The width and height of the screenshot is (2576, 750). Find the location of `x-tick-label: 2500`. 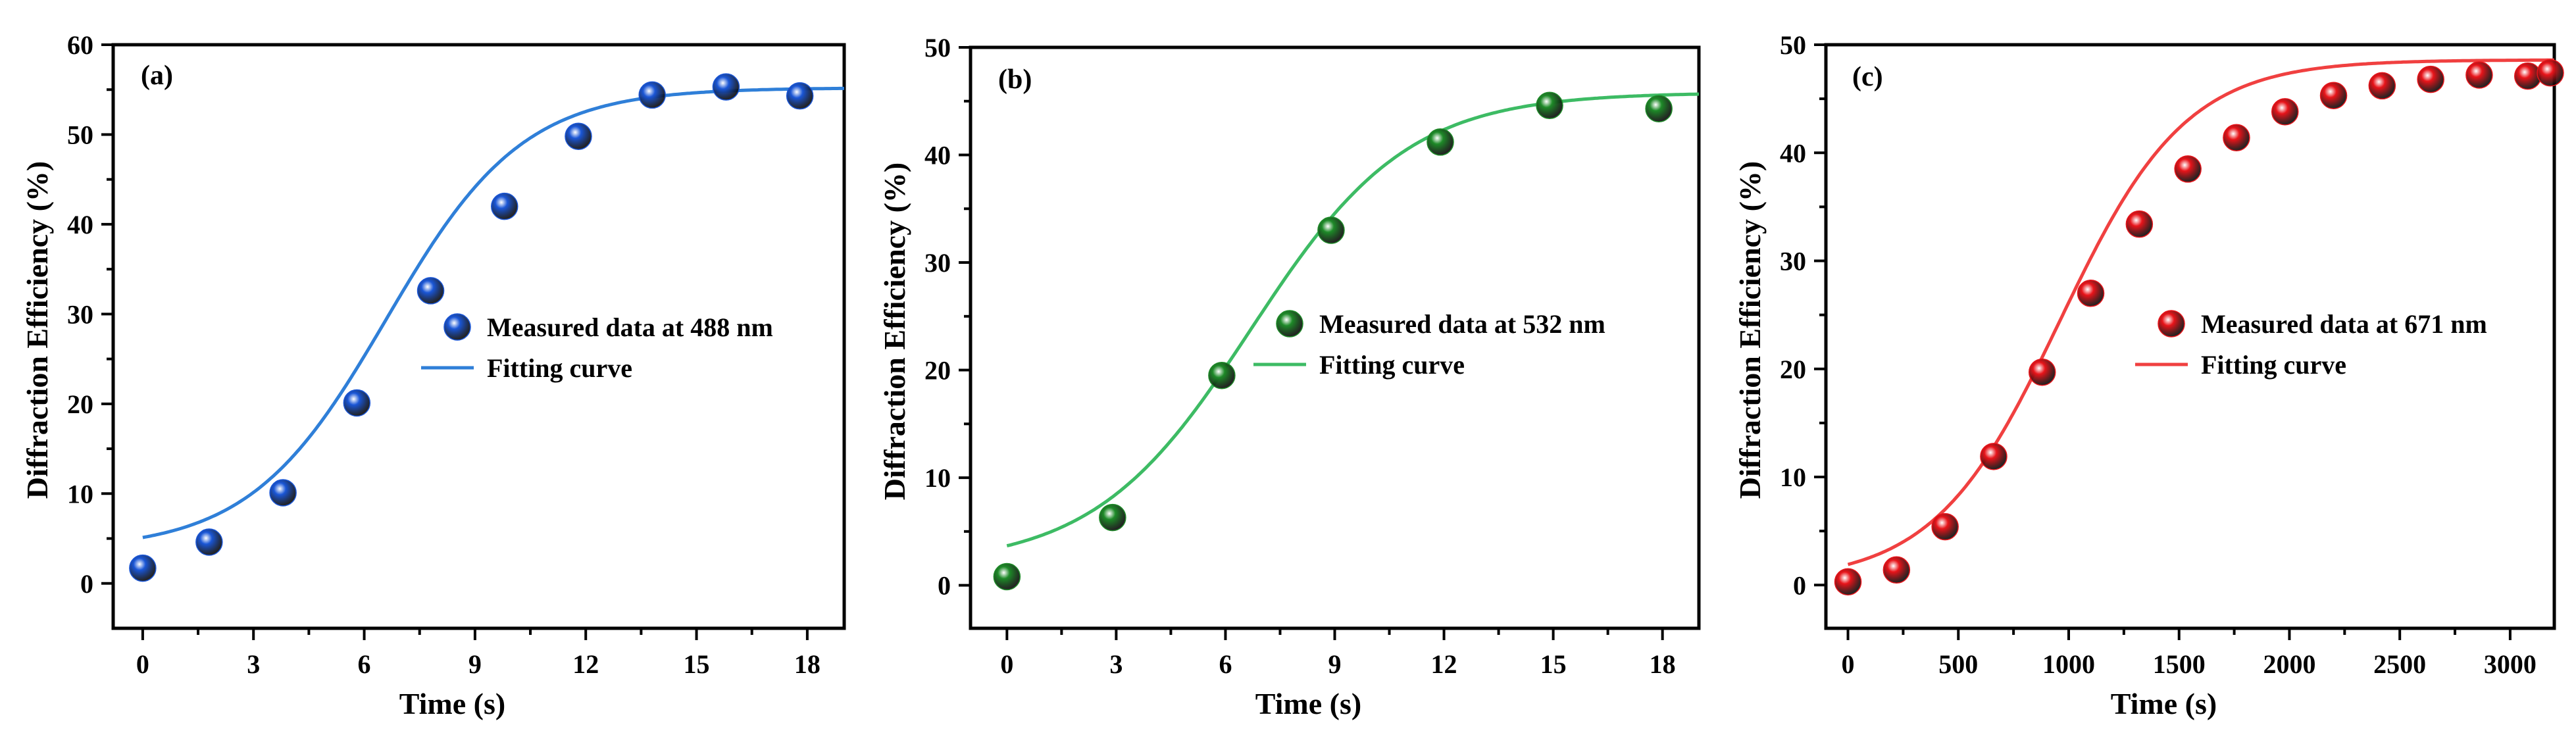

x-tick-label: 2500 is located at coordinates (2399, 664).